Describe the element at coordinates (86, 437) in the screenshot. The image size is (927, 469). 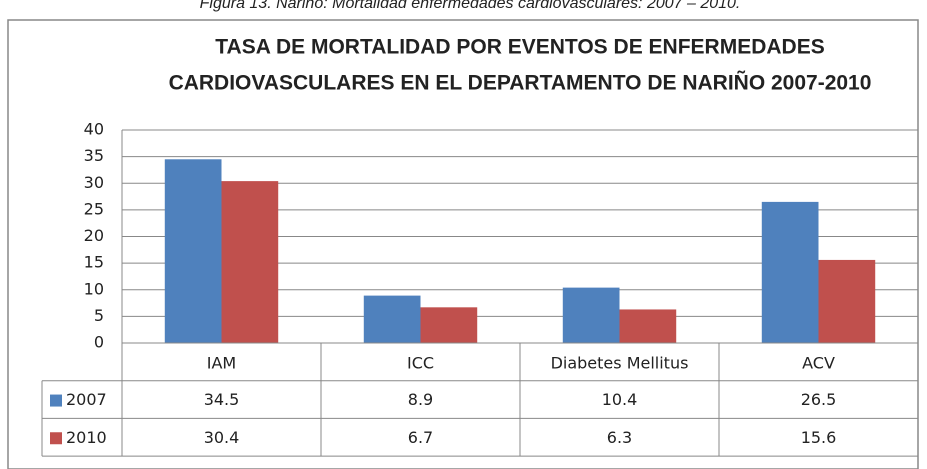
I see `legend-label: 2010` at that location.